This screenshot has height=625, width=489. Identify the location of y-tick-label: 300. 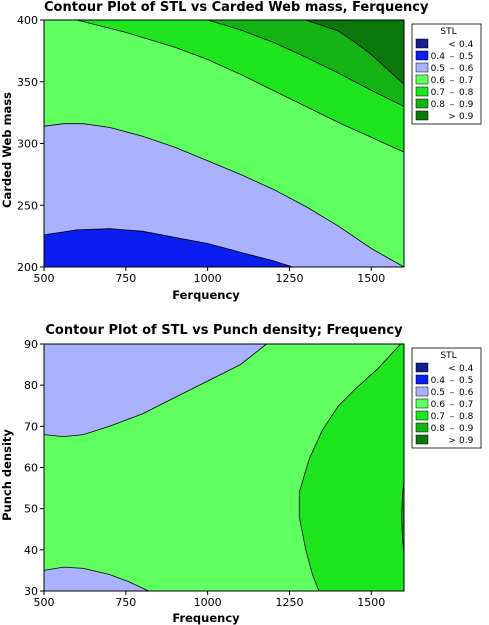
(27, 144).